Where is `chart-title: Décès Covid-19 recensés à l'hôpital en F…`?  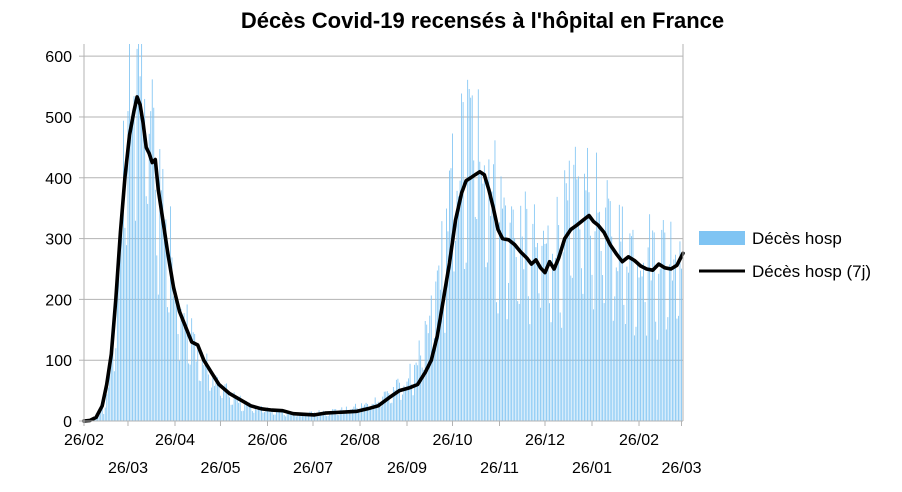
chart-title: Décès Covid-19 recensés à l'hôpital en F… is located at coordinates (482, 20).